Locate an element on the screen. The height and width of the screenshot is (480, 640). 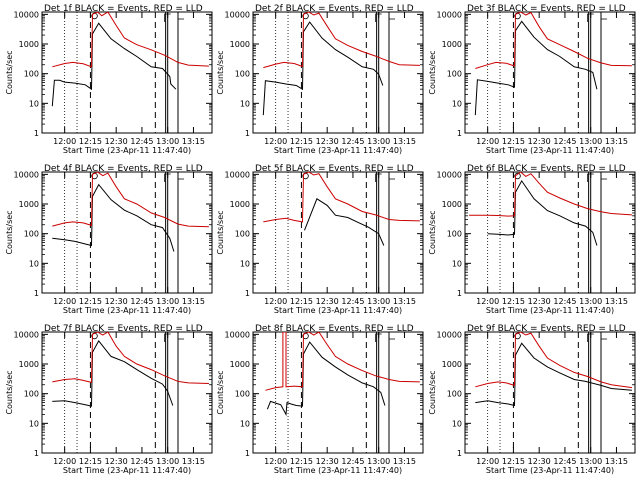
panel-title: Det 5f BLACK = Events, RED = LLD is located at coordinates (334, 169).